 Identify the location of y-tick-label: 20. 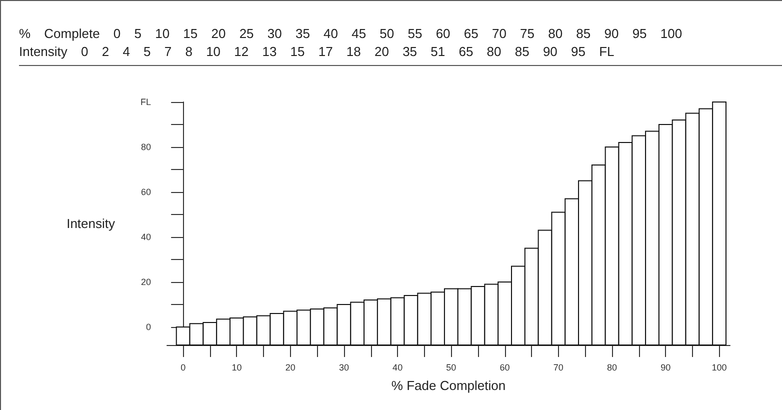
(145, 282).